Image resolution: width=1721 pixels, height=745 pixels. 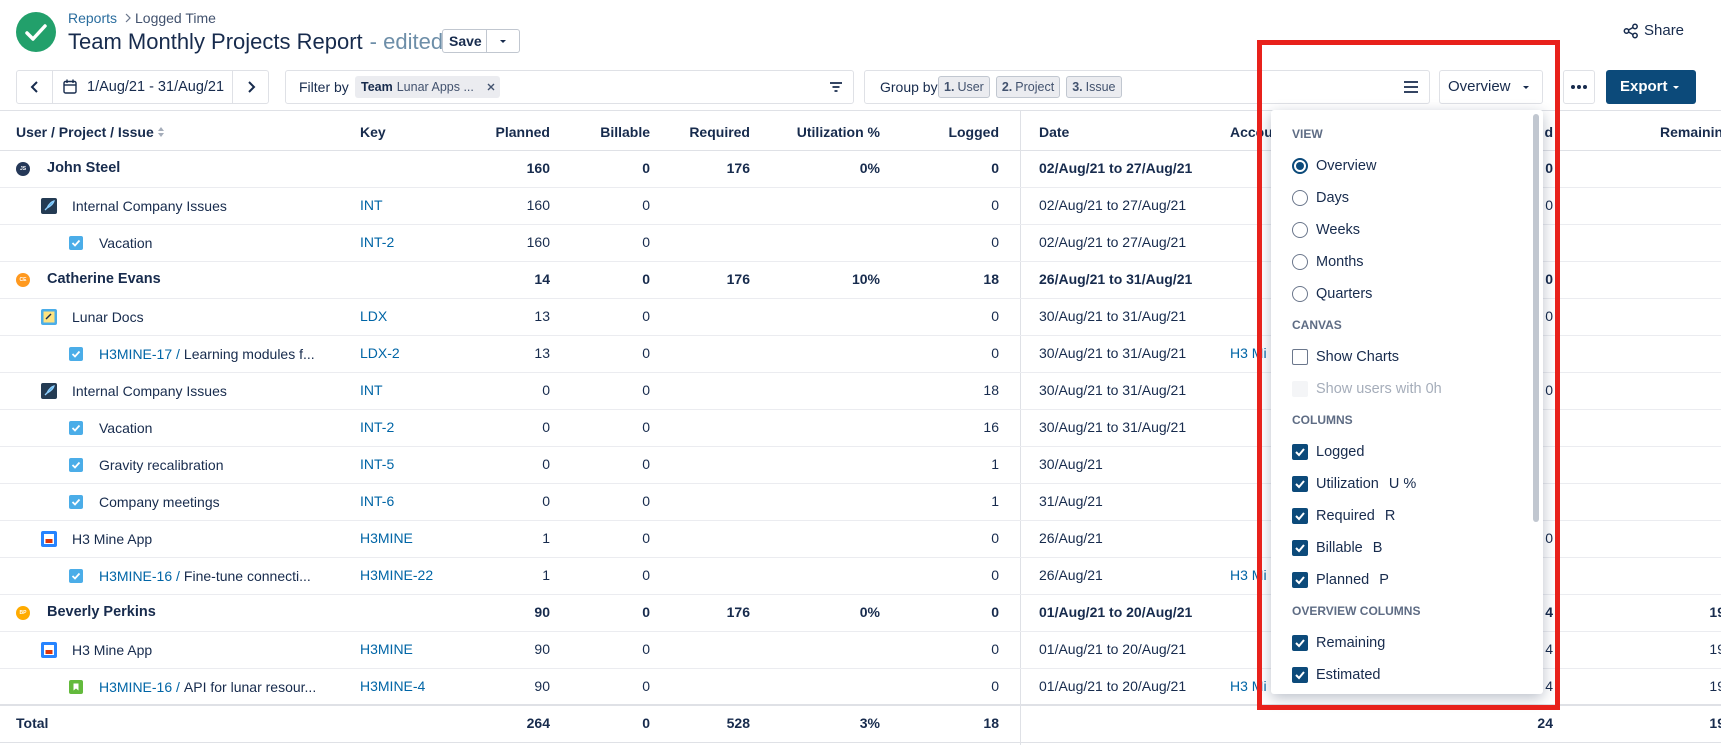 I want to click on filter-remove, so click(x=491, y=87).